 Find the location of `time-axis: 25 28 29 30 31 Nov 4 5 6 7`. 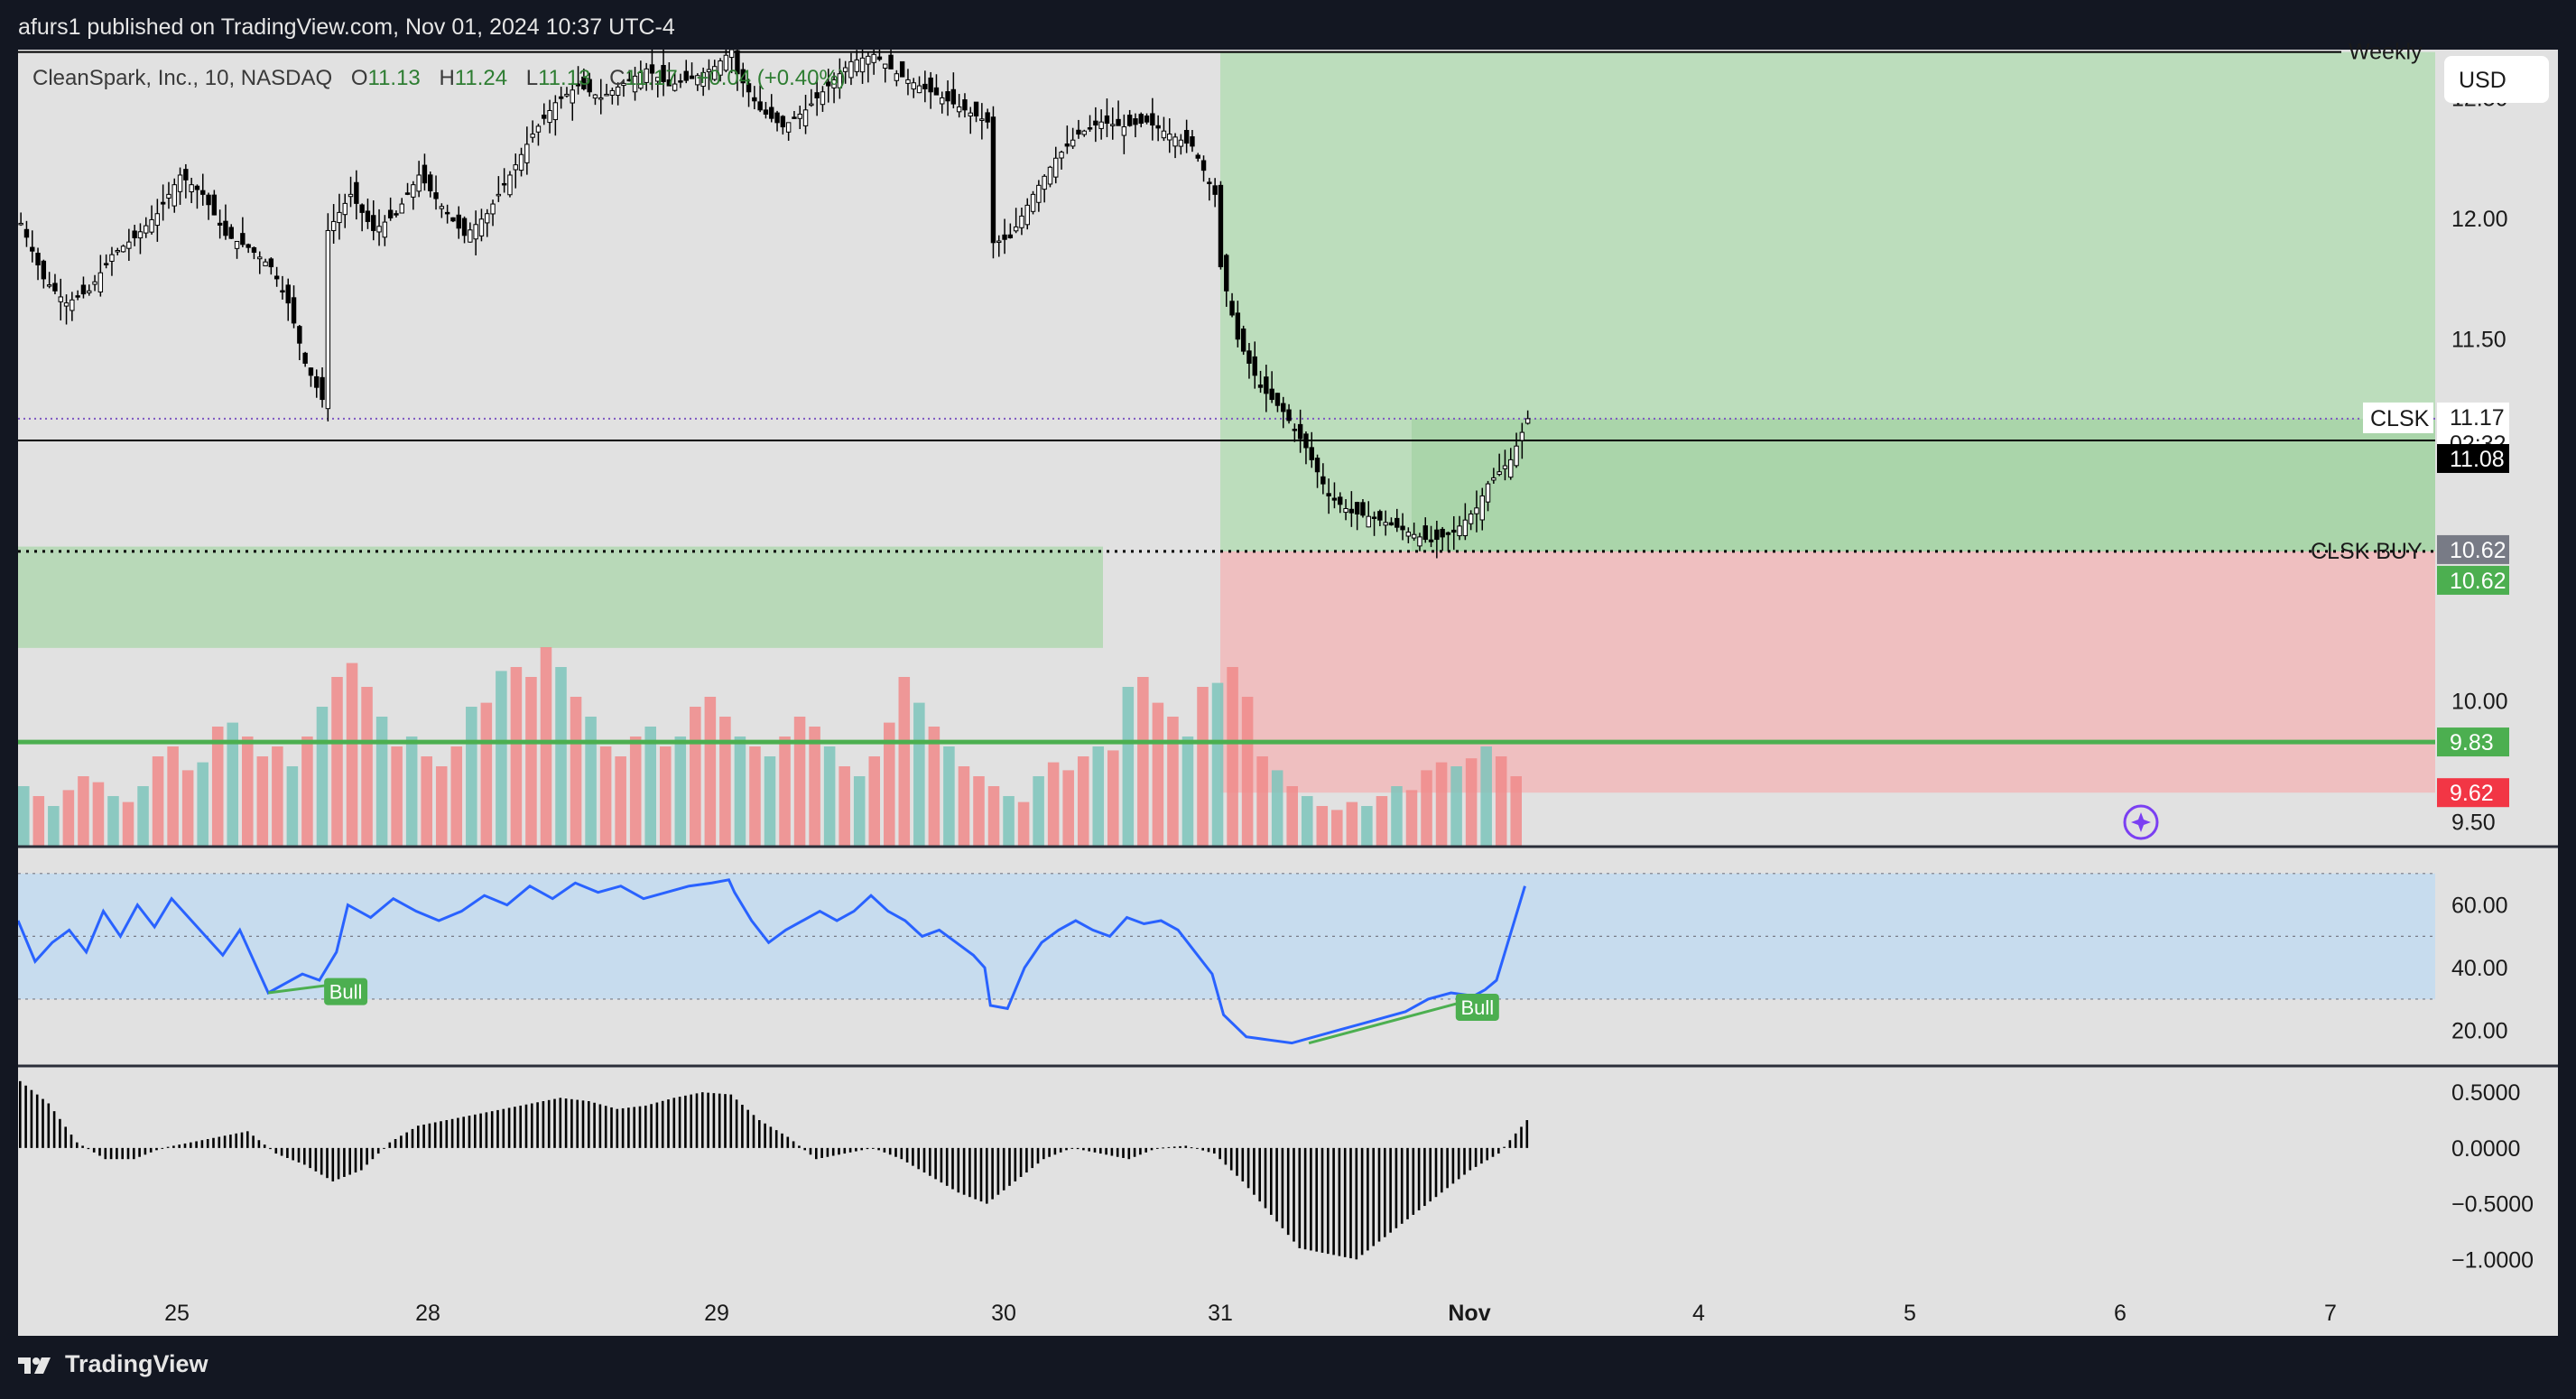

time-axis: 25 28 29 30 31 Nov 4 5 6 7 is located at coordinates (1250, 1314).